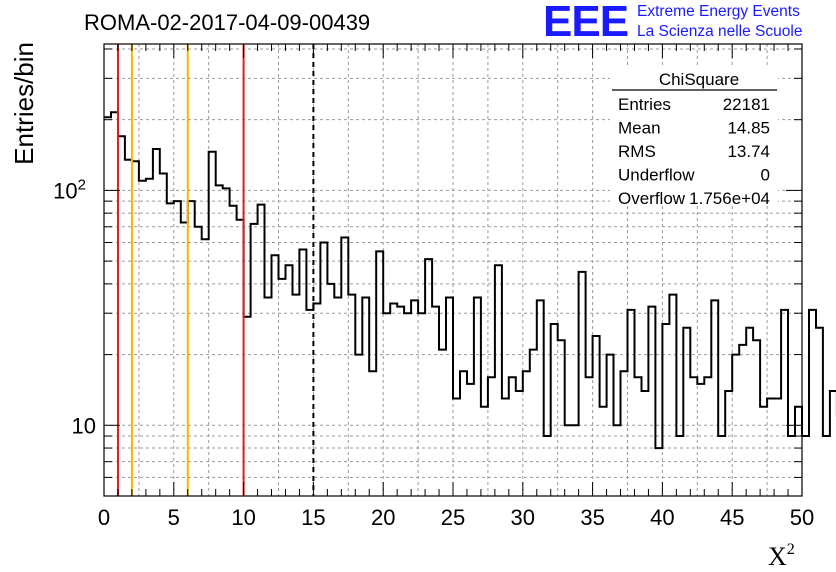  Describe the element at coordinates (586, 23) in the screenshot. I see `eee-logo: EEE` at that location.